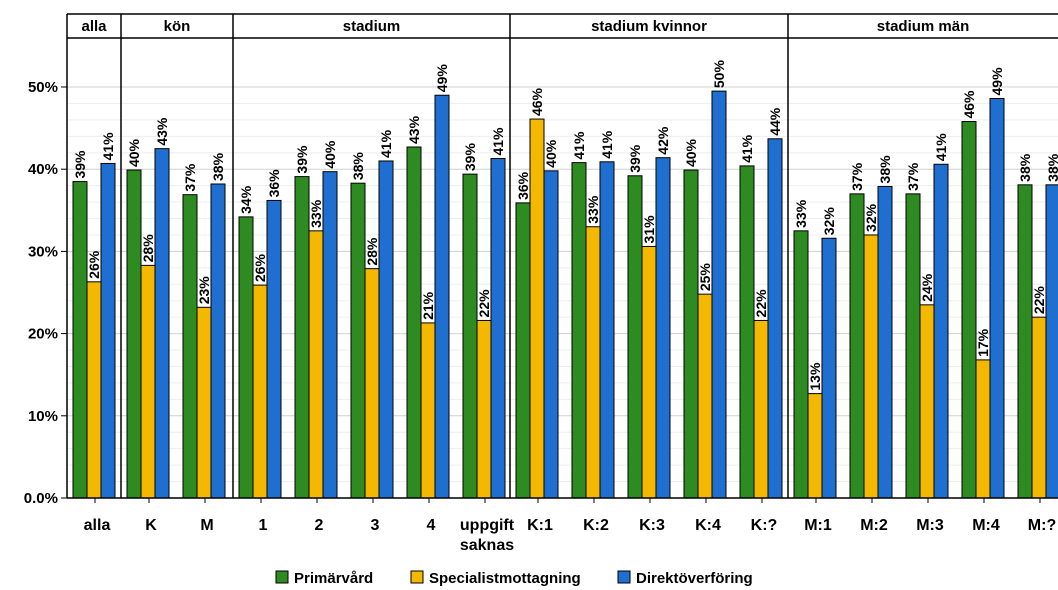 This screenshot has width=1058, height=590. Describe the element at coordinates (162, 323) in the screenshot. I see `bar-direkt-verf-ring-k` at that location.